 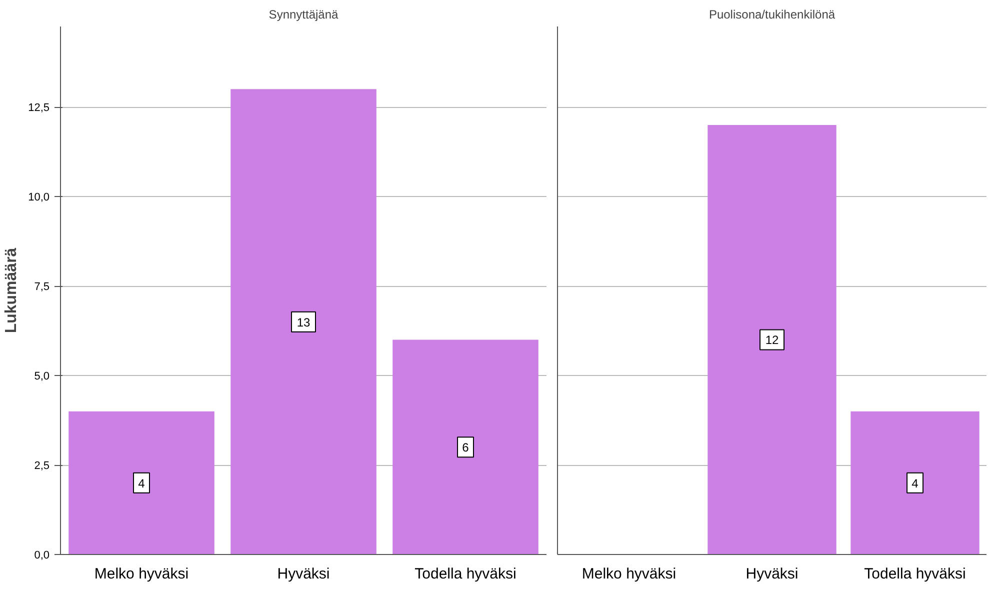 I want to click on chart-title: Synnyttäjänä, so click(x=303, y=15).